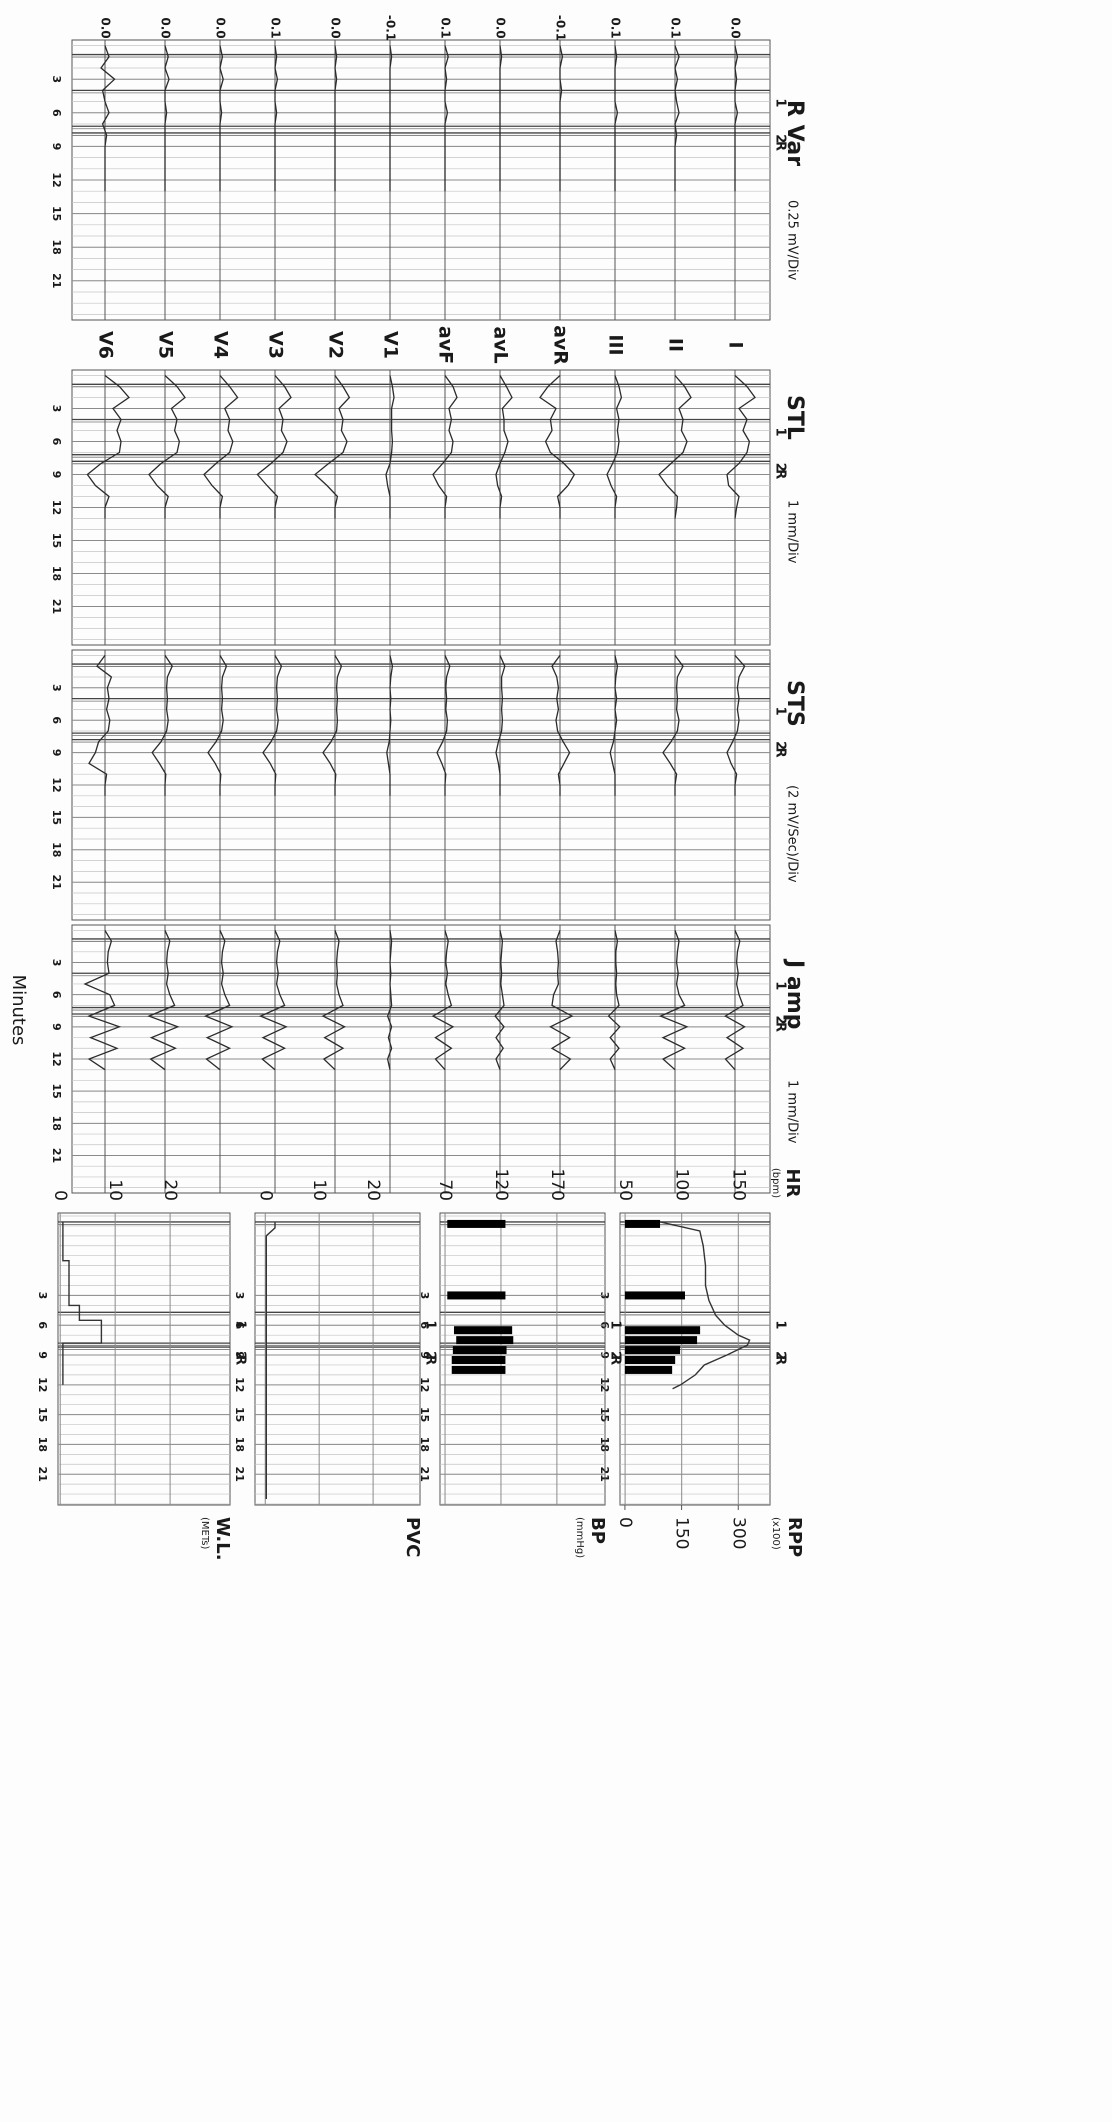 The image size is (1112, 2122). What do you see at coordinates (625, 1190) in the screenshot?
I see `y-tick-label: 50` at bounding box center [625, 1190].